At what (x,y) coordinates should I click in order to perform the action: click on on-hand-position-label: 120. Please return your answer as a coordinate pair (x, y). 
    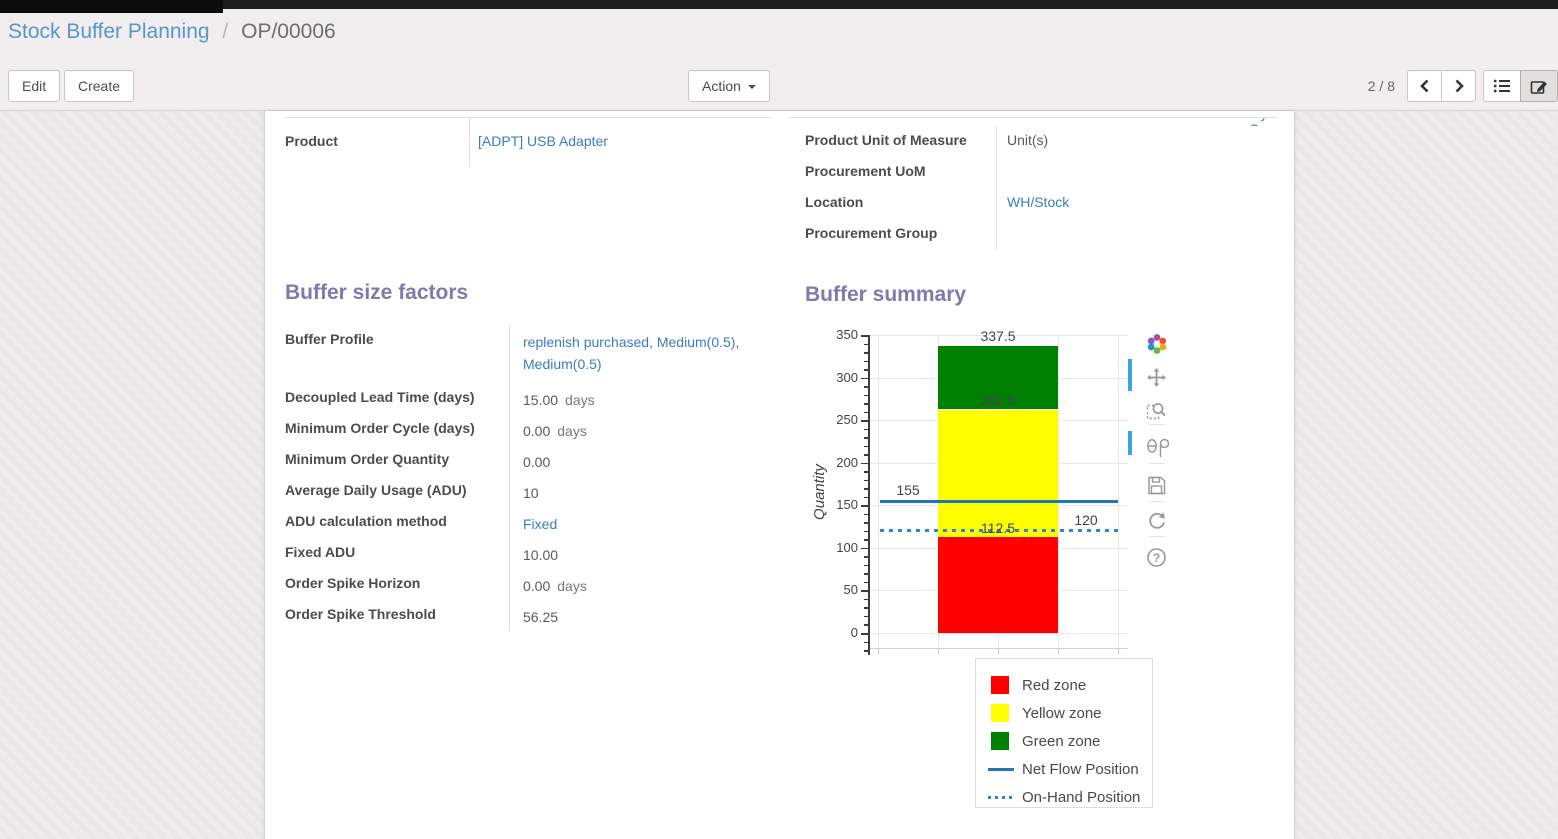
    Looking at the image, I should click on (1086, 519).